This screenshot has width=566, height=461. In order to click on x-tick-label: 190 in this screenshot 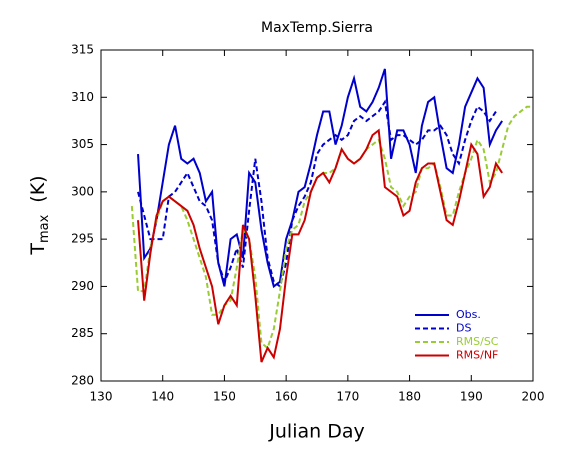, I will do `click(471, 397)`.